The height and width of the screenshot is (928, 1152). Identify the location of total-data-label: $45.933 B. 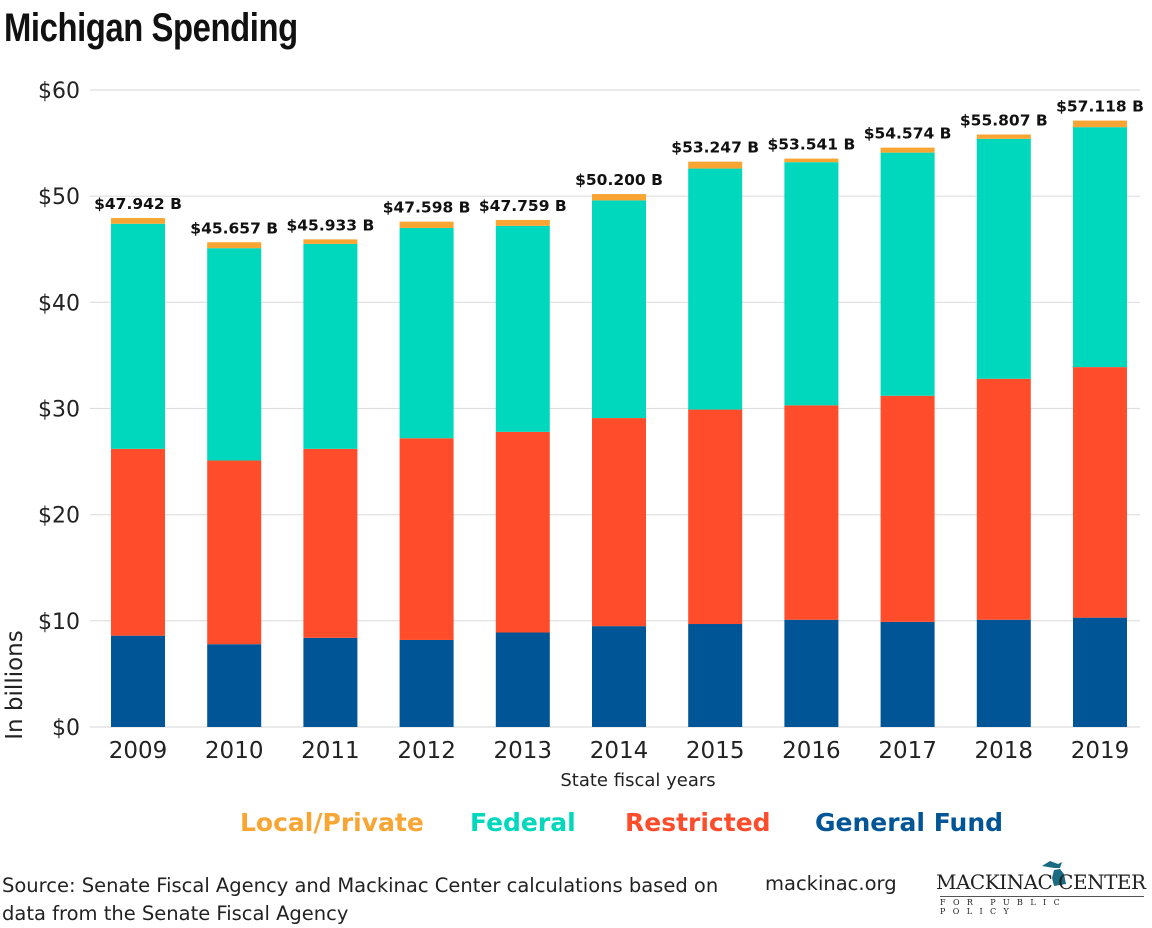
(330, 225).